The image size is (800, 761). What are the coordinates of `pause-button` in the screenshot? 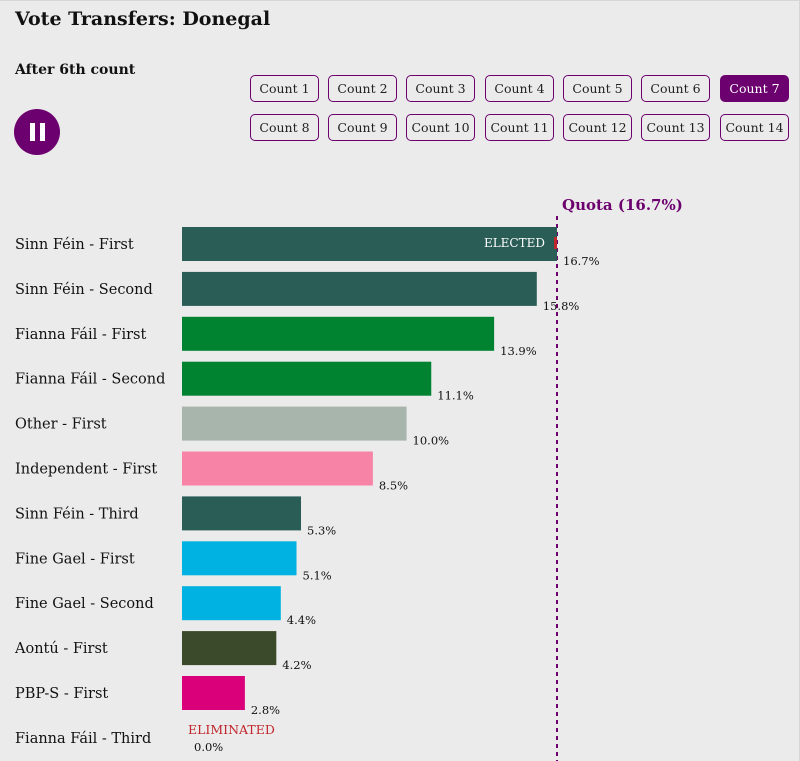 It's located at (37, 132).